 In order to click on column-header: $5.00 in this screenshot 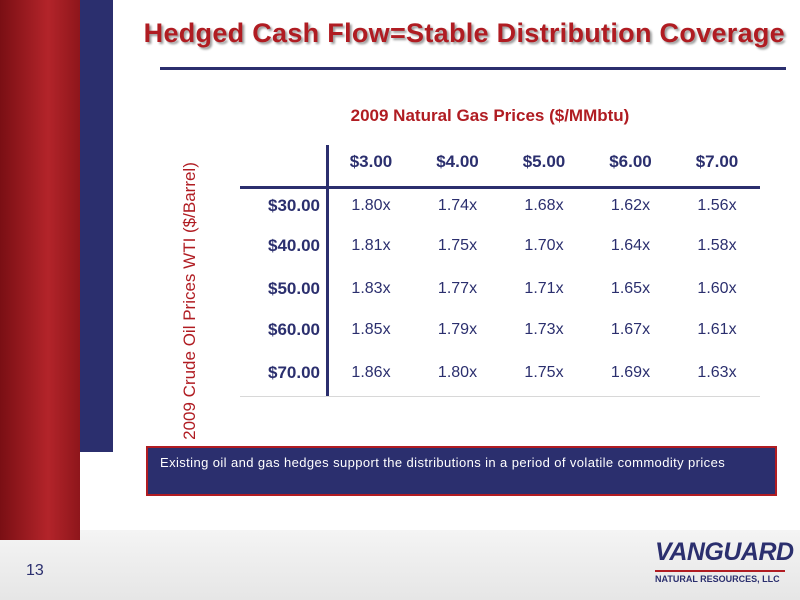, I will do `click(544, 161)`.